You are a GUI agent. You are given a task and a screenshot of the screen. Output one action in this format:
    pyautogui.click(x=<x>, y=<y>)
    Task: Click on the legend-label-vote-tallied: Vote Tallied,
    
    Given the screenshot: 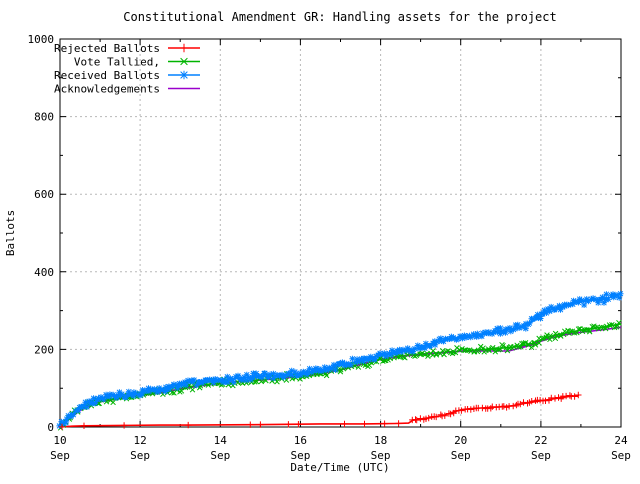 What is the action you would take?
    pyautogui.click(x=117, y=62)
    